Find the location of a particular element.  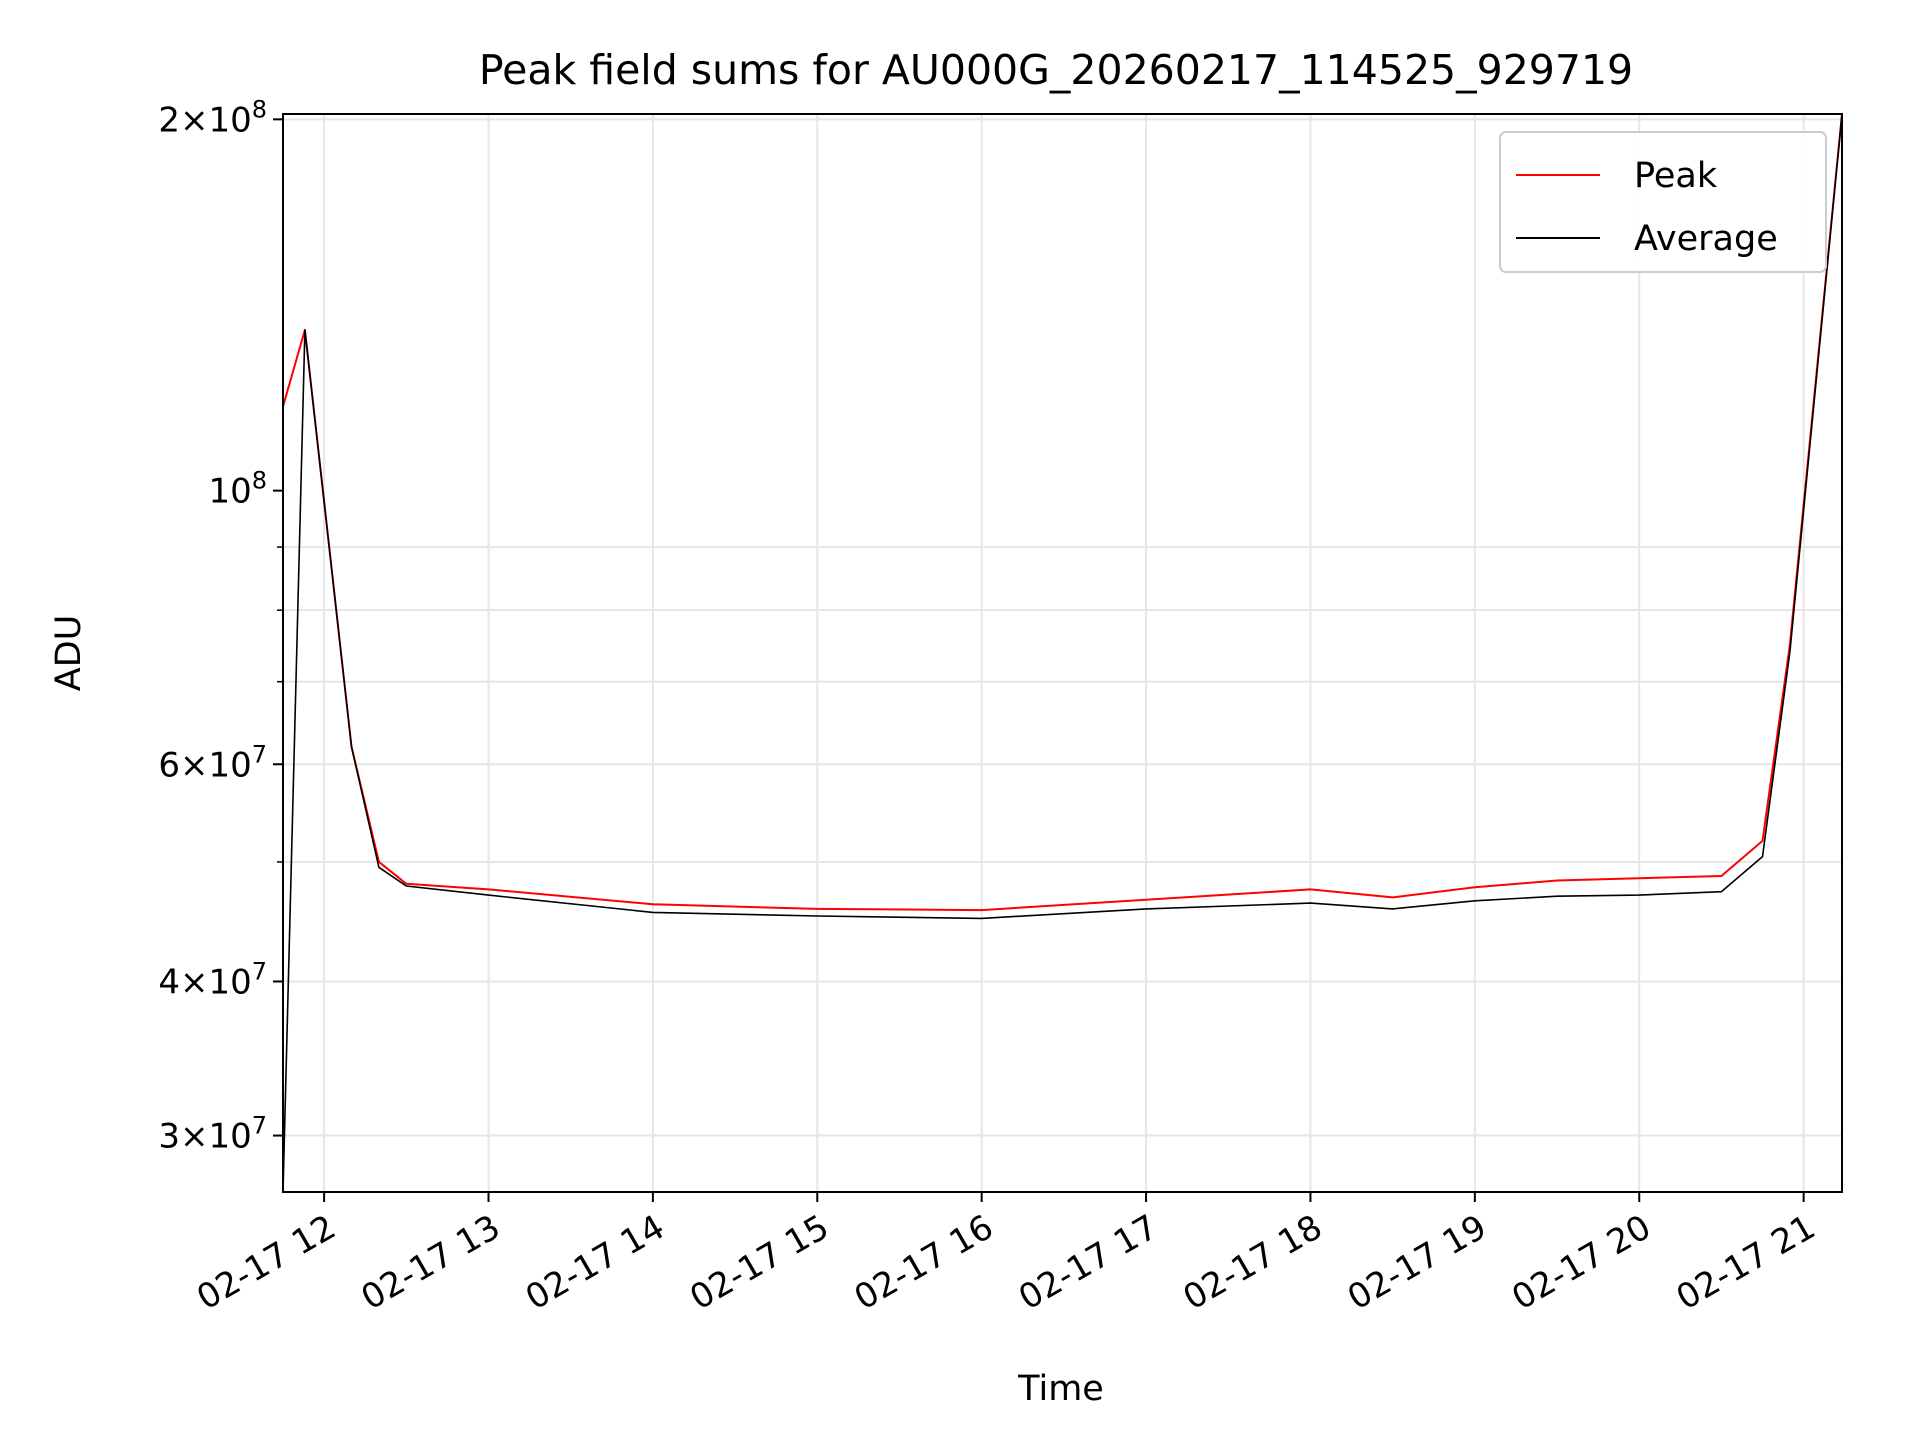

y-tick-label: 2×10⁸ is located at coordinates (212, 117).